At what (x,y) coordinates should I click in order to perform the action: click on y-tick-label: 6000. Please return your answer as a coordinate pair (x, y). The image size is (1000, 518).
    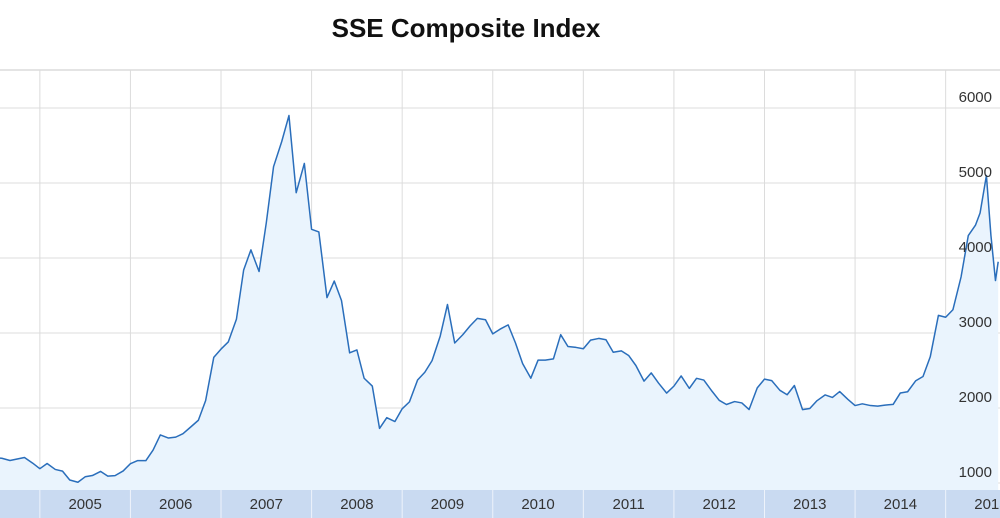
    Looking at the image, I should click on (975, 97).